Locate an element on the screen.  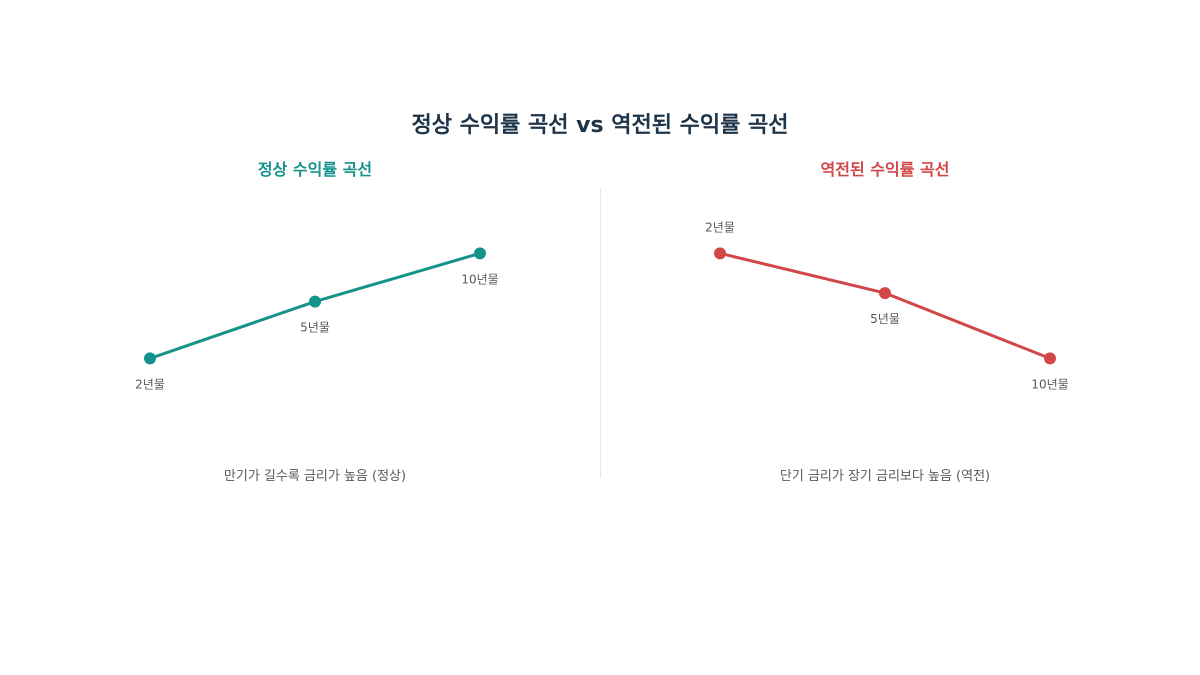
inverted-curve-title: 역전된 수익률 곡선 is located at coordinates (885, 169).